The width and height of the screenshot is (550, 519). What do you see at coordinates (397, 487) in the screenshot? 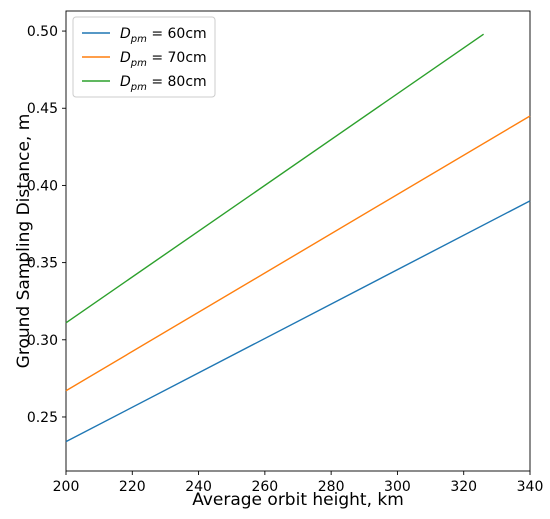
I see `x-tick-label: 300` at bounding box center [397, 487].